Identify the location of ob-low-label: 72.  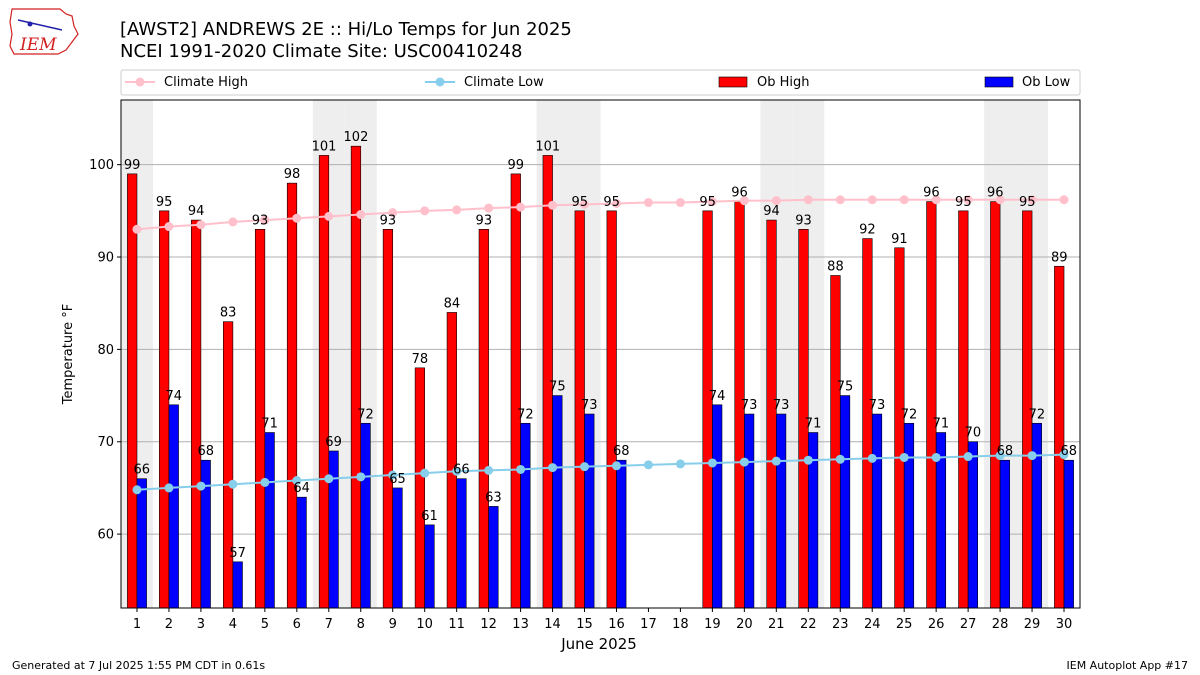
(365, 414).